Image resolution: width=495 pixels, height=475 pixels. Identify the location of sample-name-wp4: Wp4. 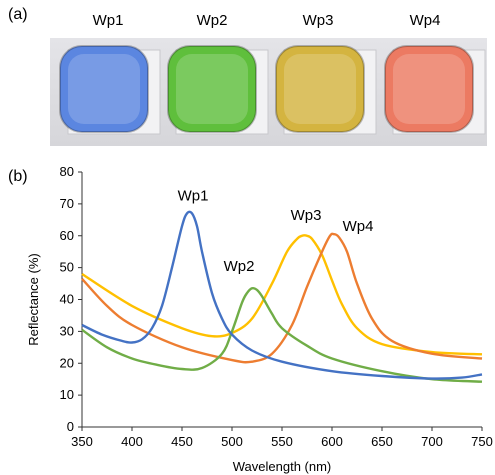
(425, 20).